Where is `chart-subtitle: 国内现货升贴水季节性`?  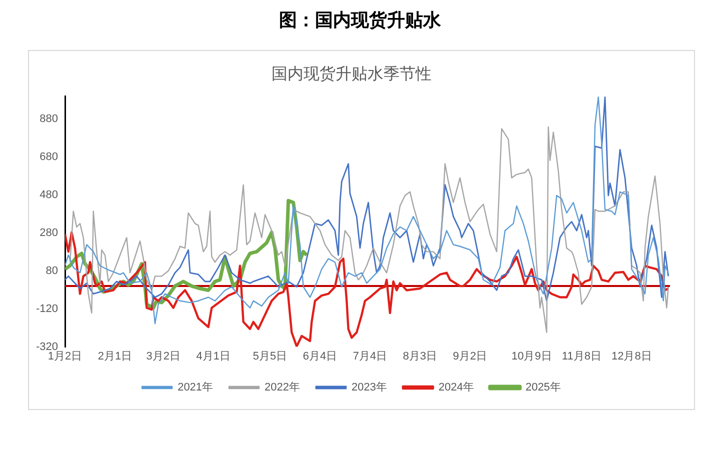
chart-subtitle: 国内现货升贴水季节性 is located at coordinates (352, 73).